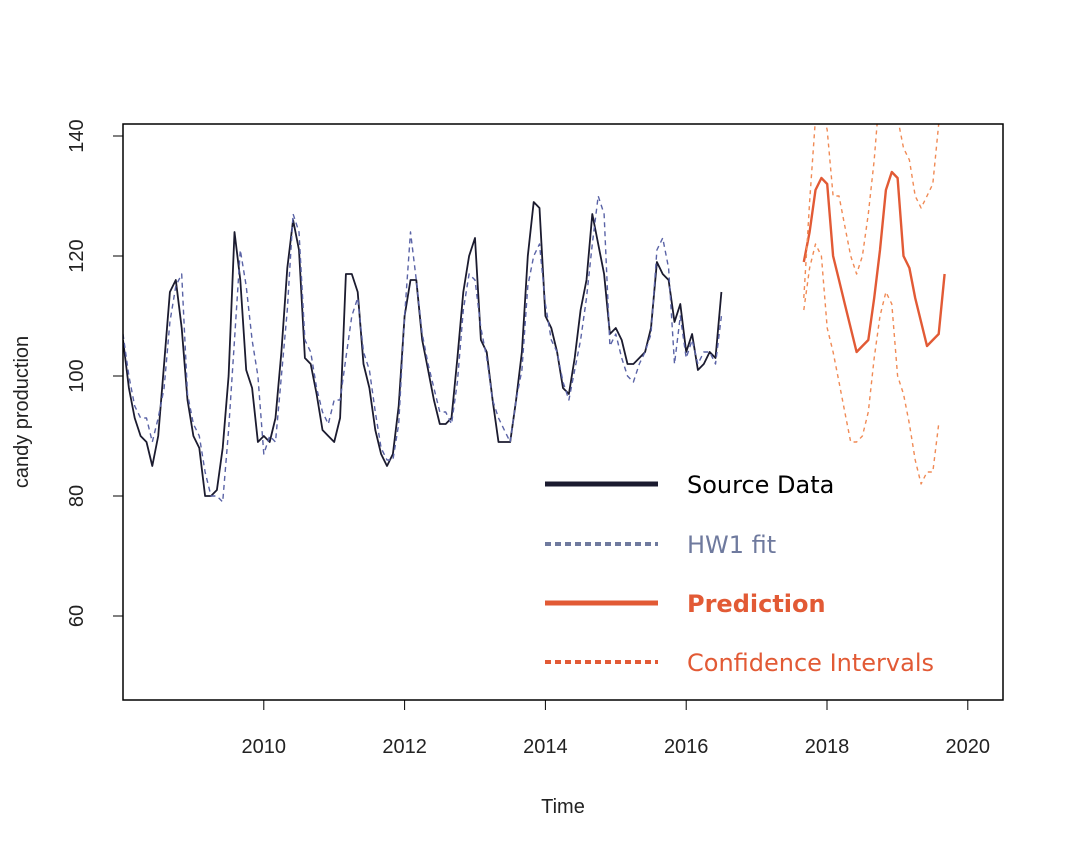  Describe the element at coordinates (264, 747) in the screenshot. I see `x-tick-label: 2010` at that location.